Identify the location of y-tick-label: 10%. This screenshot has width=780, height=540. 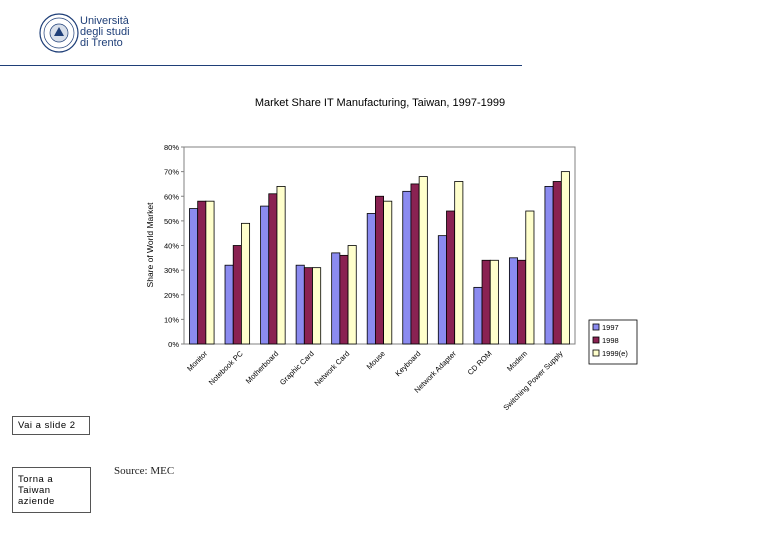
(171, 319).